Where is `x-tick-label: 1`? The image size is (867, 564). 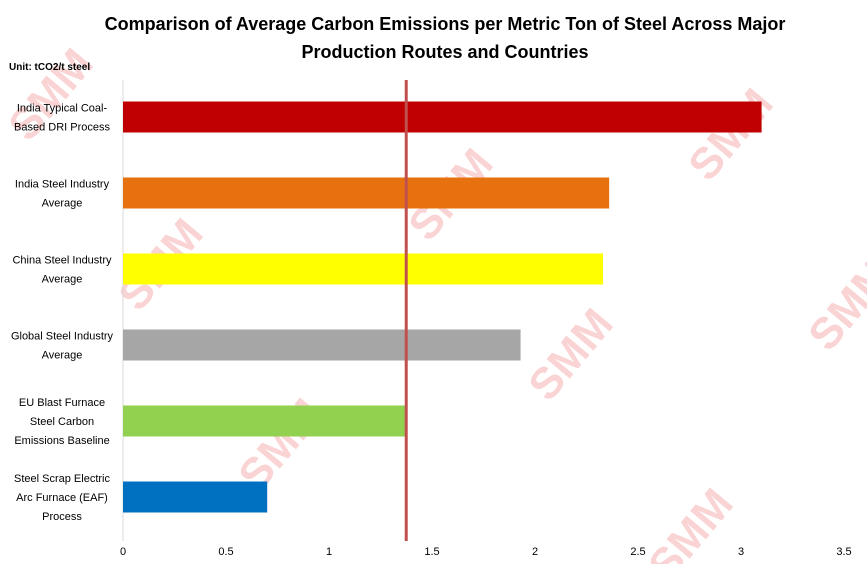
x-tick-label: 1 is located at coordinates (329, 552).